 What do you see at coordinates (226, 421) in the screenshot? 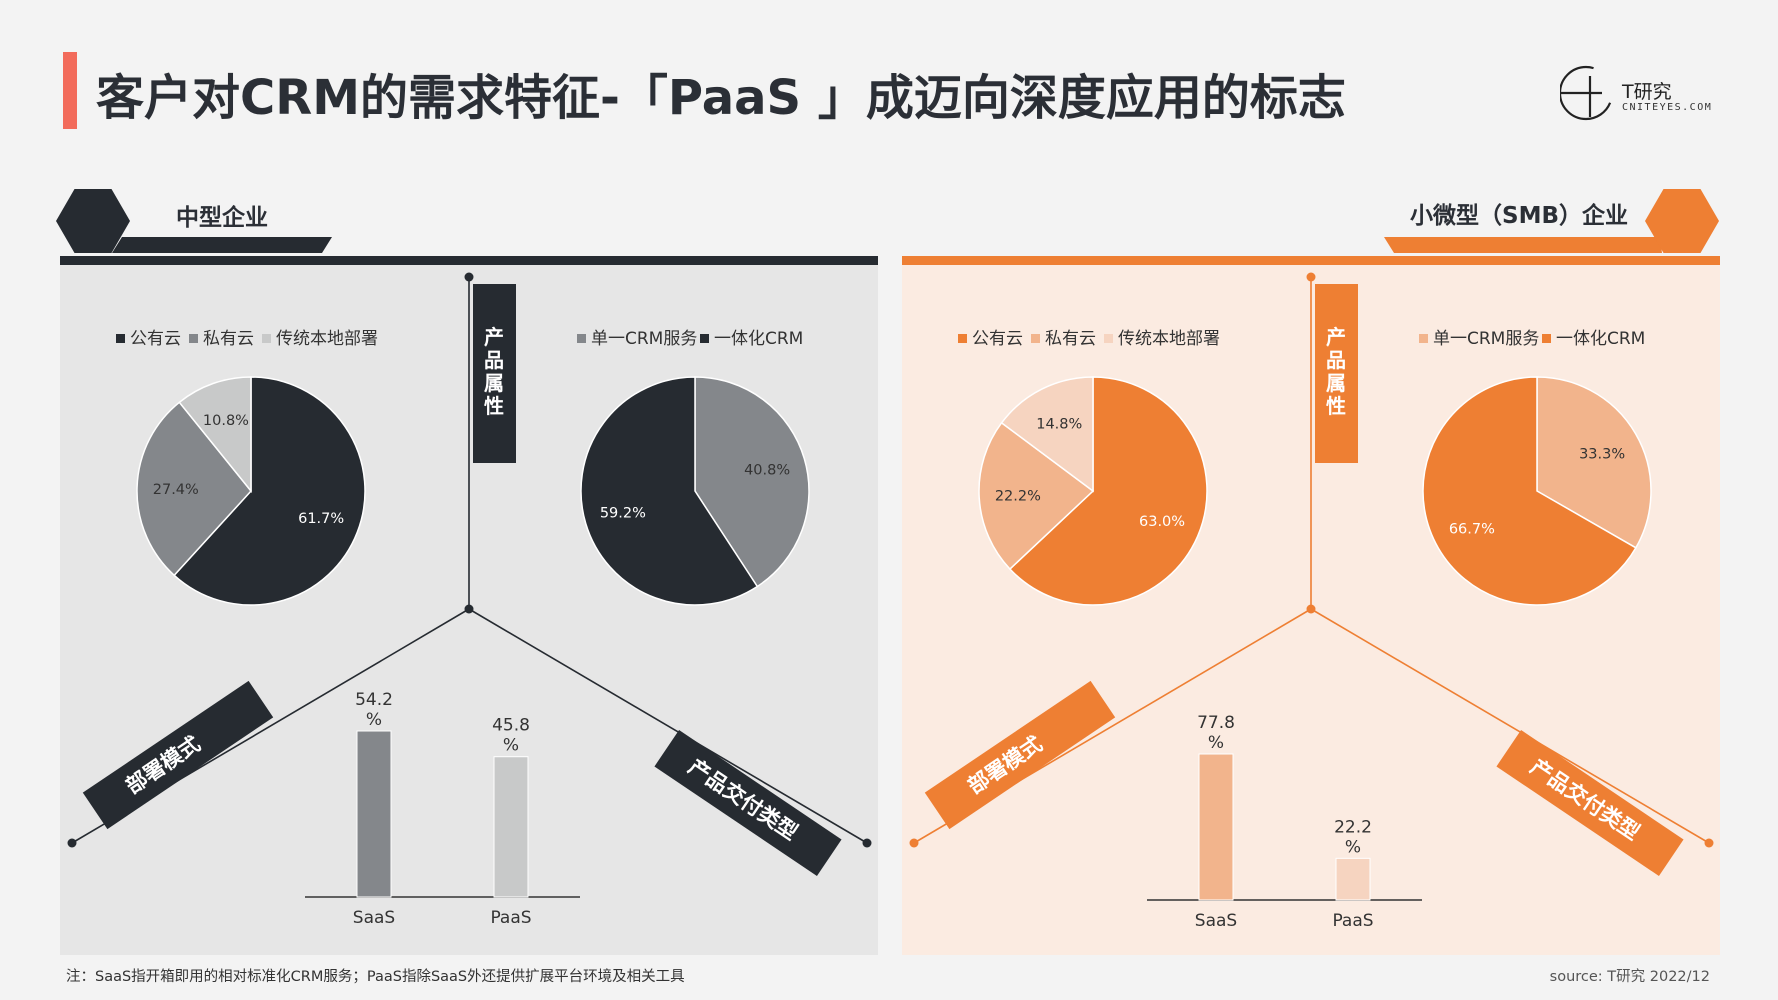
I see `pie-slice-label: 10.8%` at bounding box center [226, 421].